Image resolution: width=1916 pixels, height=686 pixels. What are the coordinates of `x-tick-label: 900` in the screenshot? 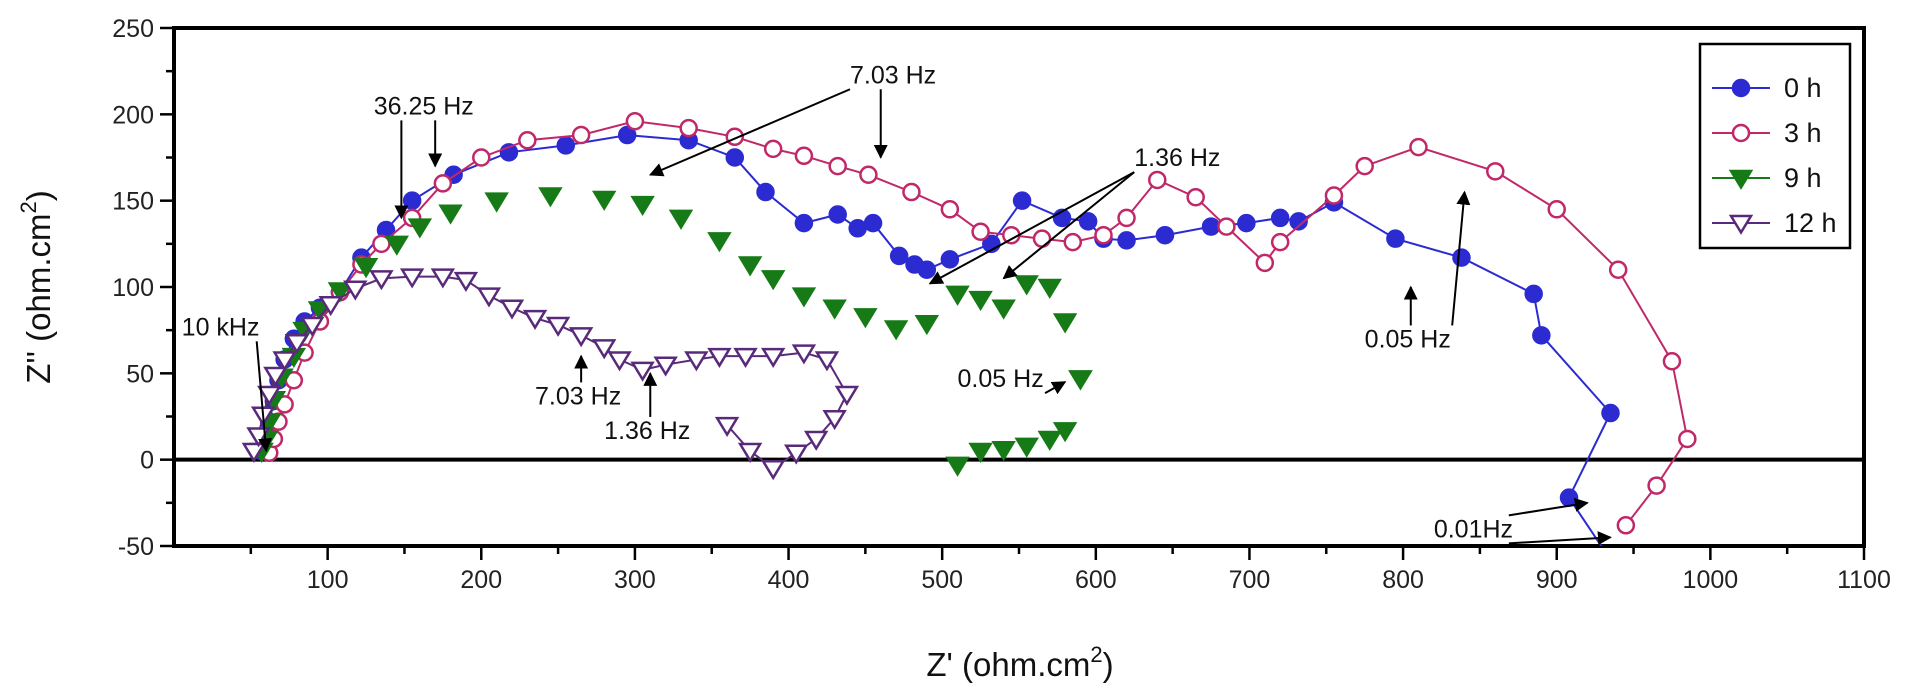 It's located at (1557, 580).